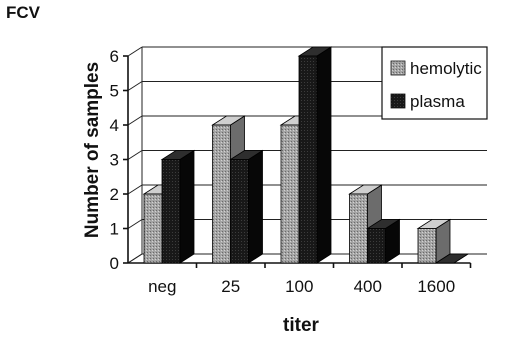 The height and width of the screenshot is (339, 505). What do you see at coordinates (114, 91) in the screenshot?
I see `y-tick-label: 5` at bounding box center [114, 91].